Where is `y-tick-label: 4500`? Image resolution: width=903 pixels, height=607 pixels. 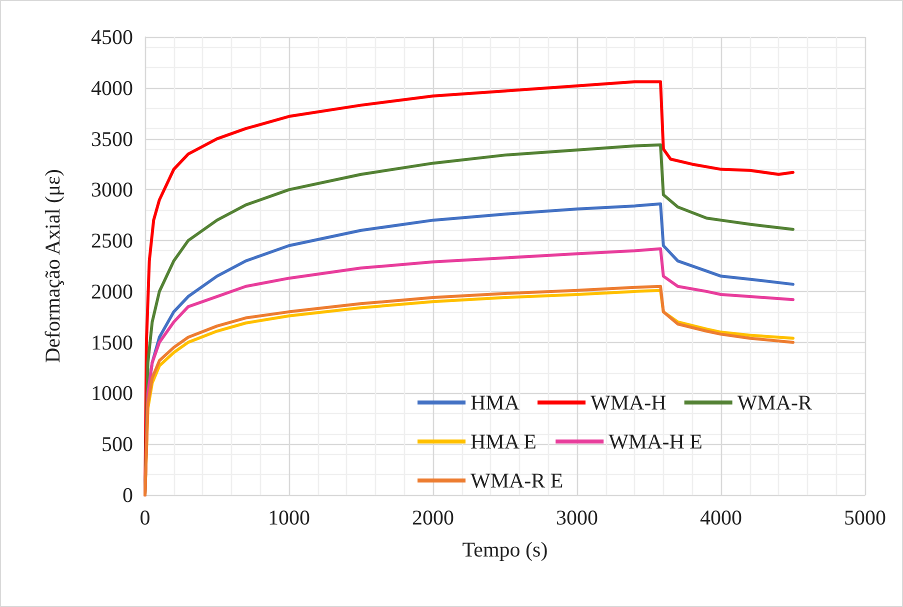 y-tick-label: 4500 is located at coordinates (112, 37).